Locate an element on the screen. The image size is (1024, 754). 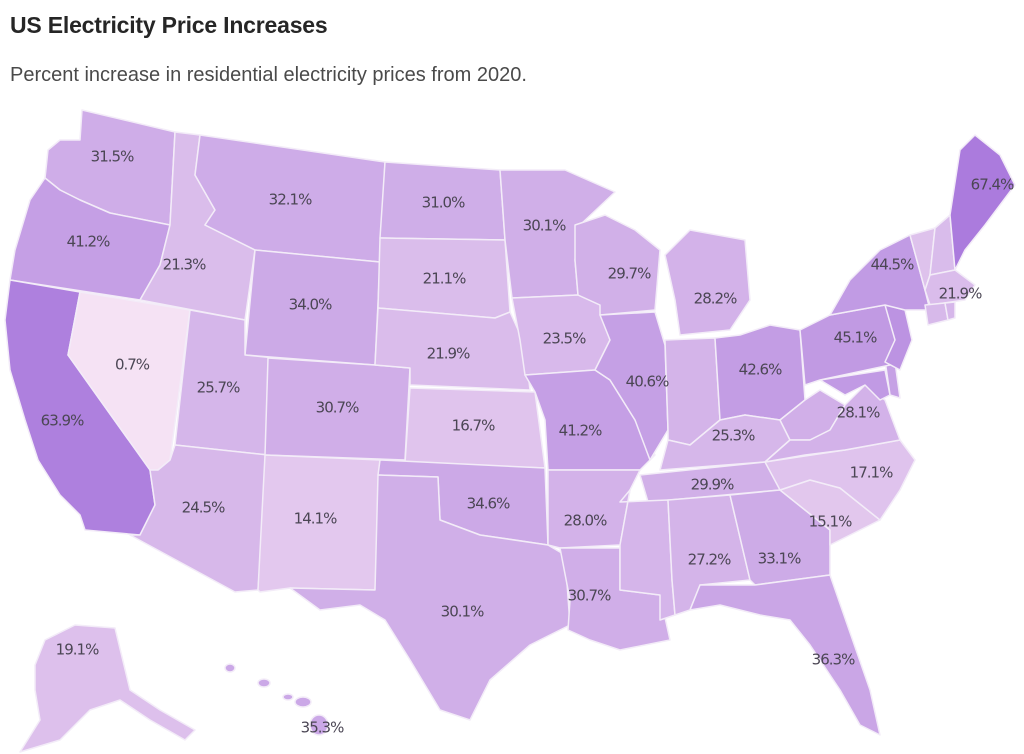
value-label-missouri: 41.2% is located at coordinates (580, 431).